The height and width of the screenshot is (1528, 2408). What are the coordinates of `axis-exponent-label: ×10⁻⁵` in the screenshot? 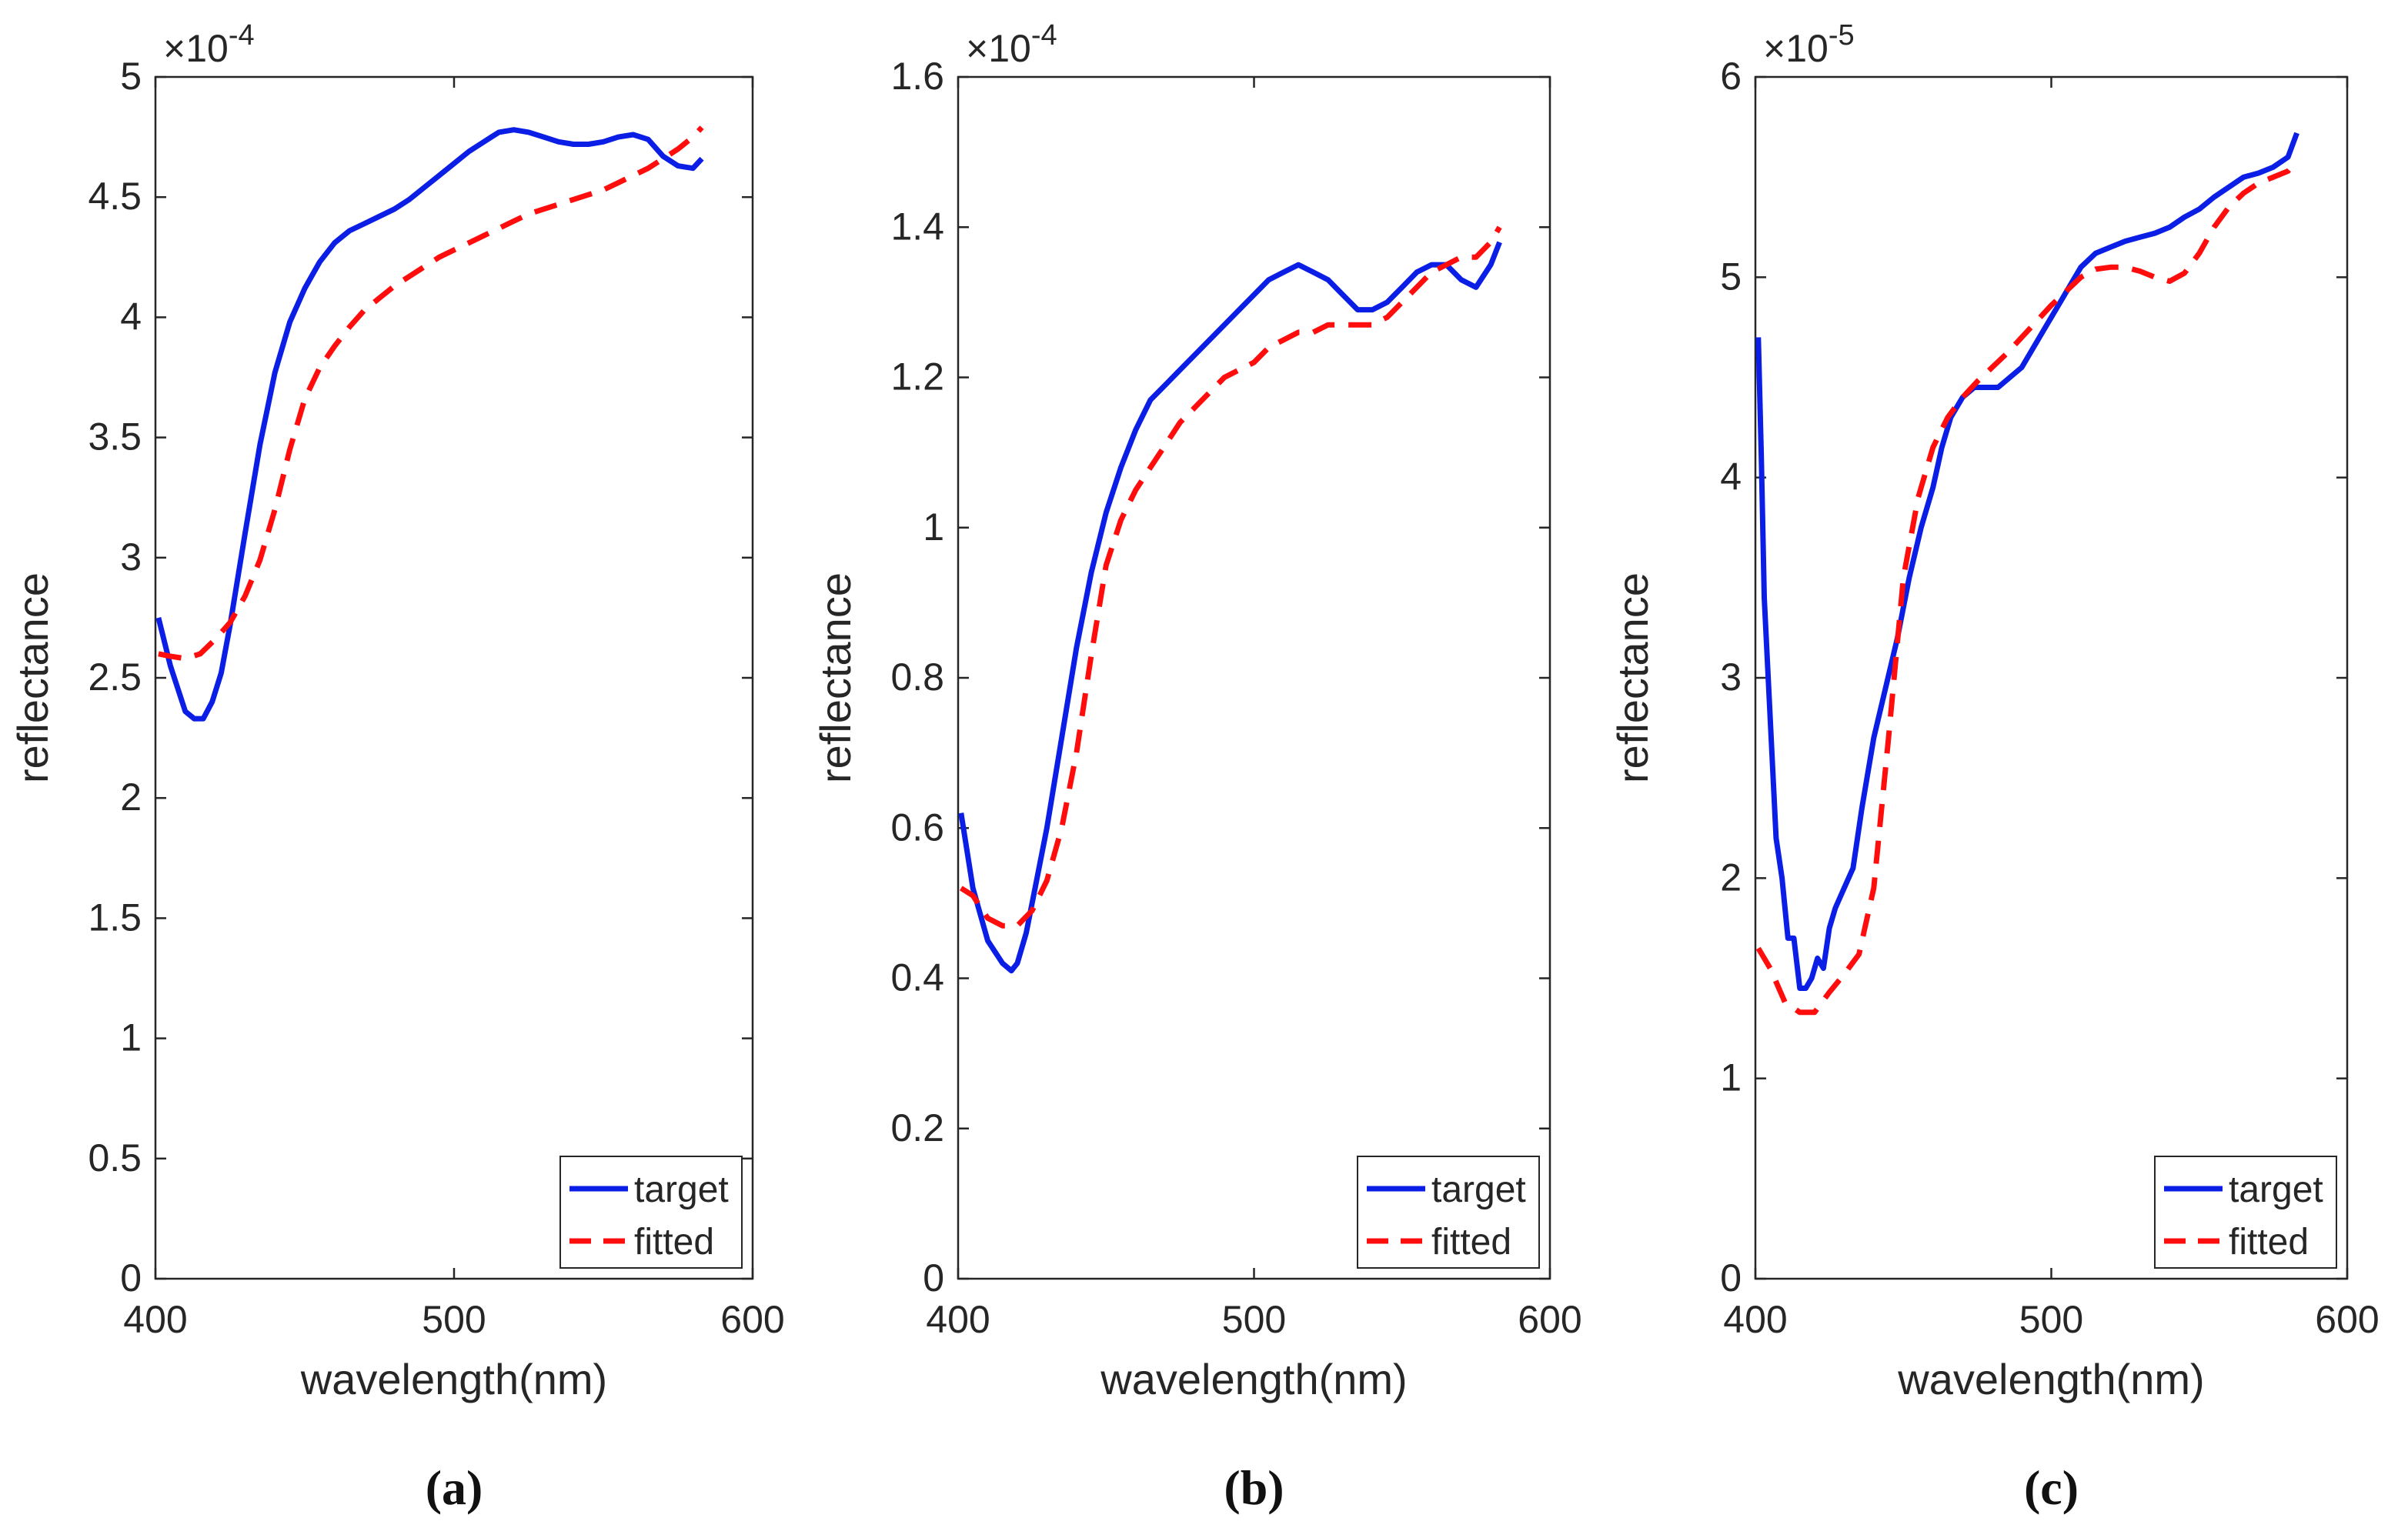 It's located at (1809, 44).